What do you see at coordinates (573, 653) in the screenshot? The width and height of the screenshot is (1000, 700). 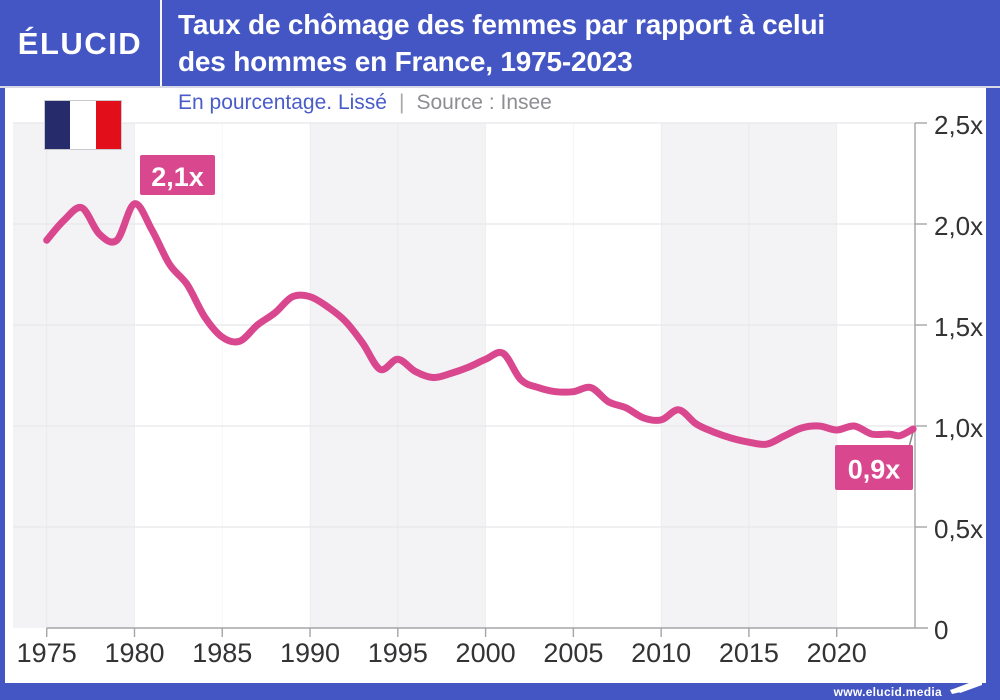 I see `x-axis-label: 2005` at bounding box center [573, 653].